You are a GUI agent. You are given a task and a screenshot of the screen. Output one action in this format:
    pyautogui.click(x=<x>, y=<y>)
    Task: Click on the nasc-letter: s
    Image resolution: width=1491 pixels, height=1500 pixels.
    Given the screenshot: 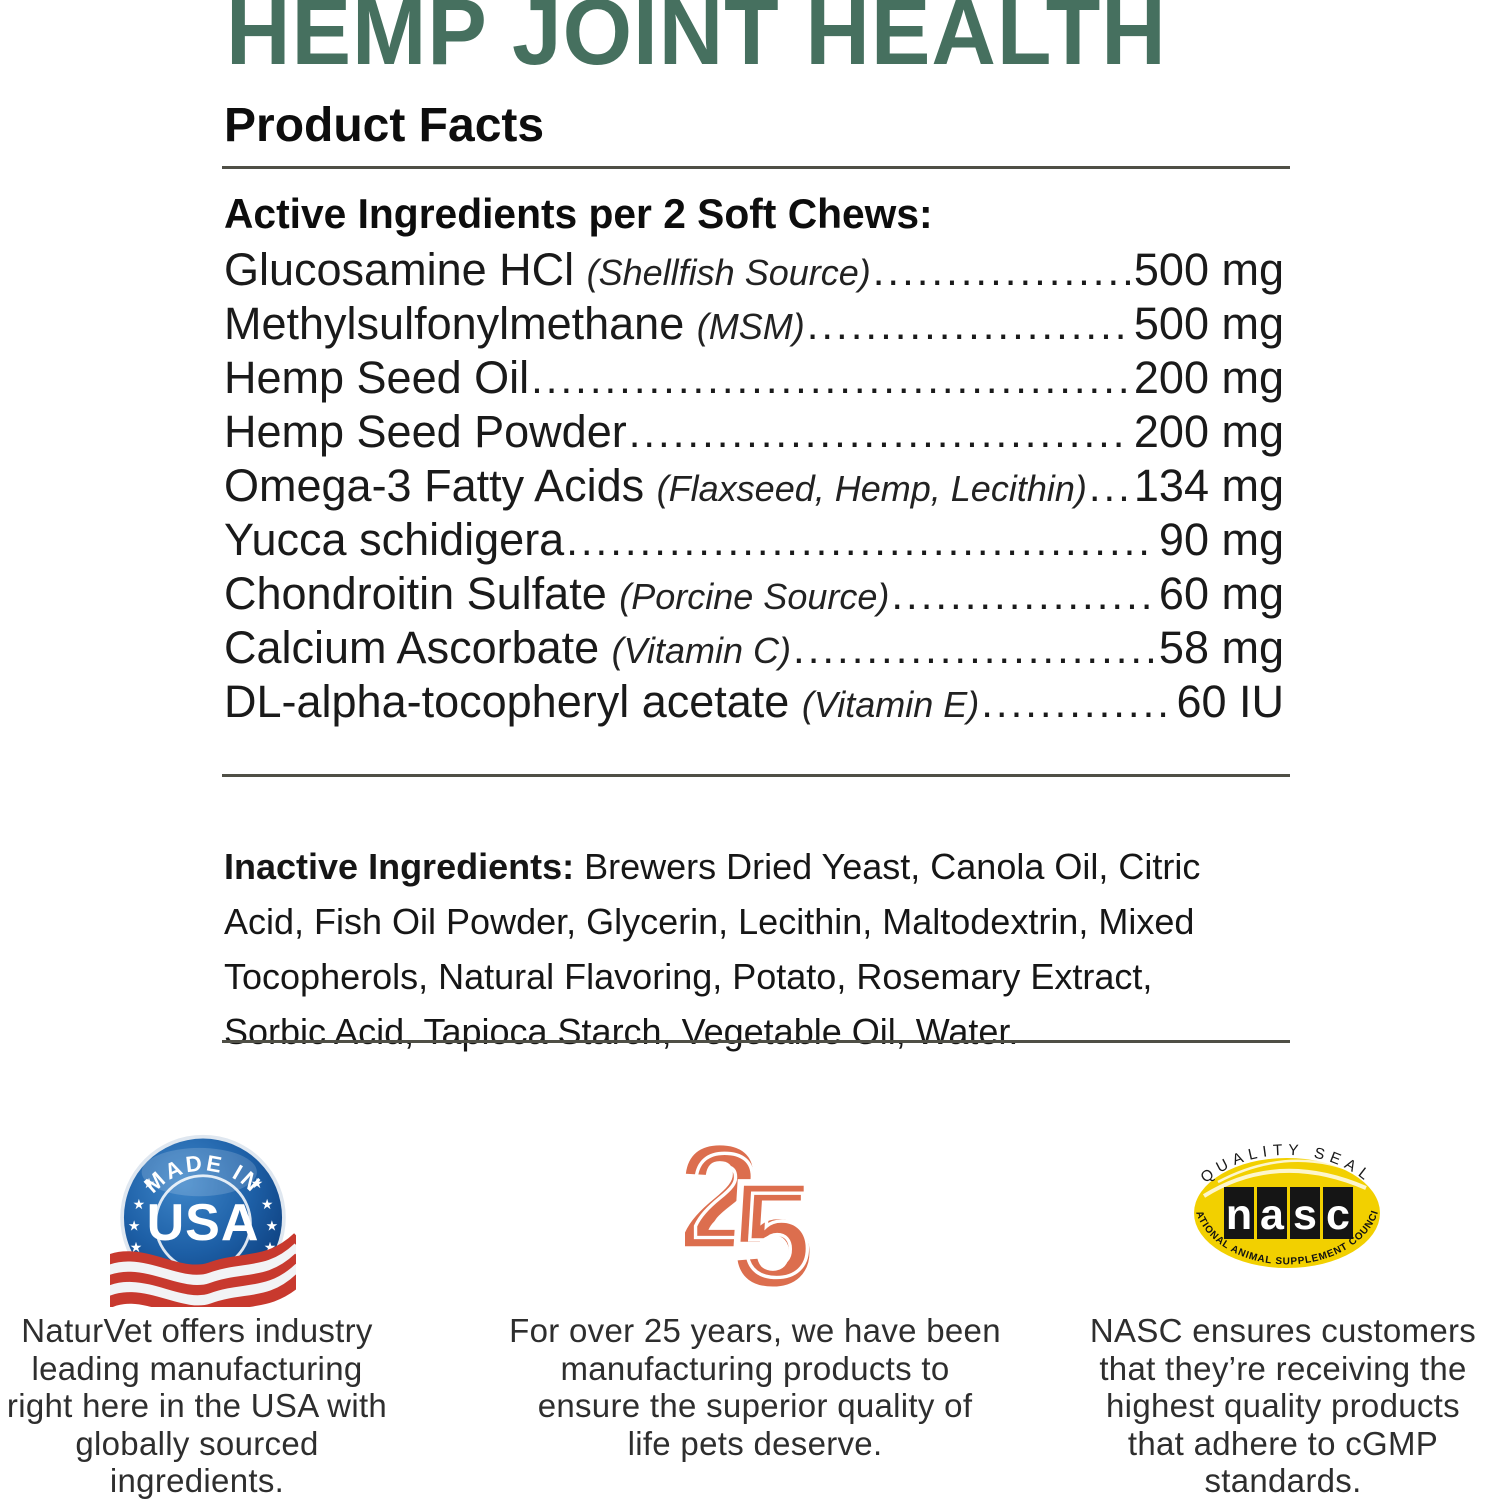 What is the action you would take?
    pyautogui.click(x=1305, y=1215)
    